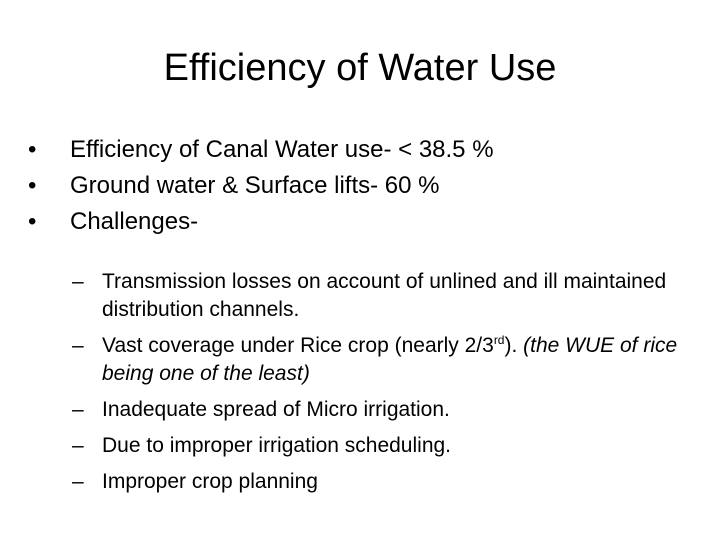 This screenshot has width=720, height=540. Describe the element at coordinates (210, 481) in the screenshot. I see `sub-item-text: Improper crop planning` at that location.